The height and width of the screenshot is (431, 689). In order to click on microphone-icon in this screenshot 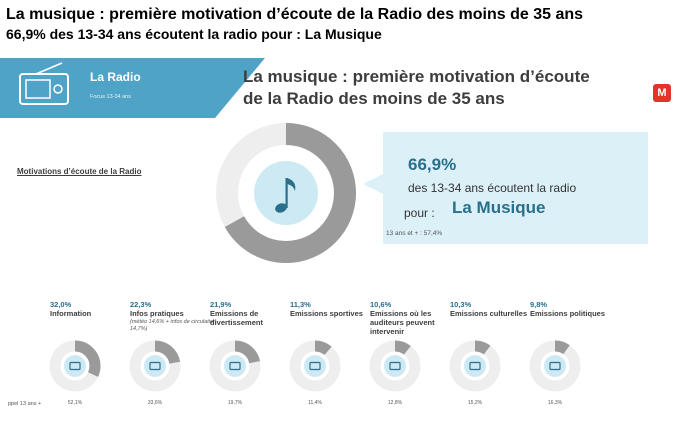, I will do `click(395, 366)`.